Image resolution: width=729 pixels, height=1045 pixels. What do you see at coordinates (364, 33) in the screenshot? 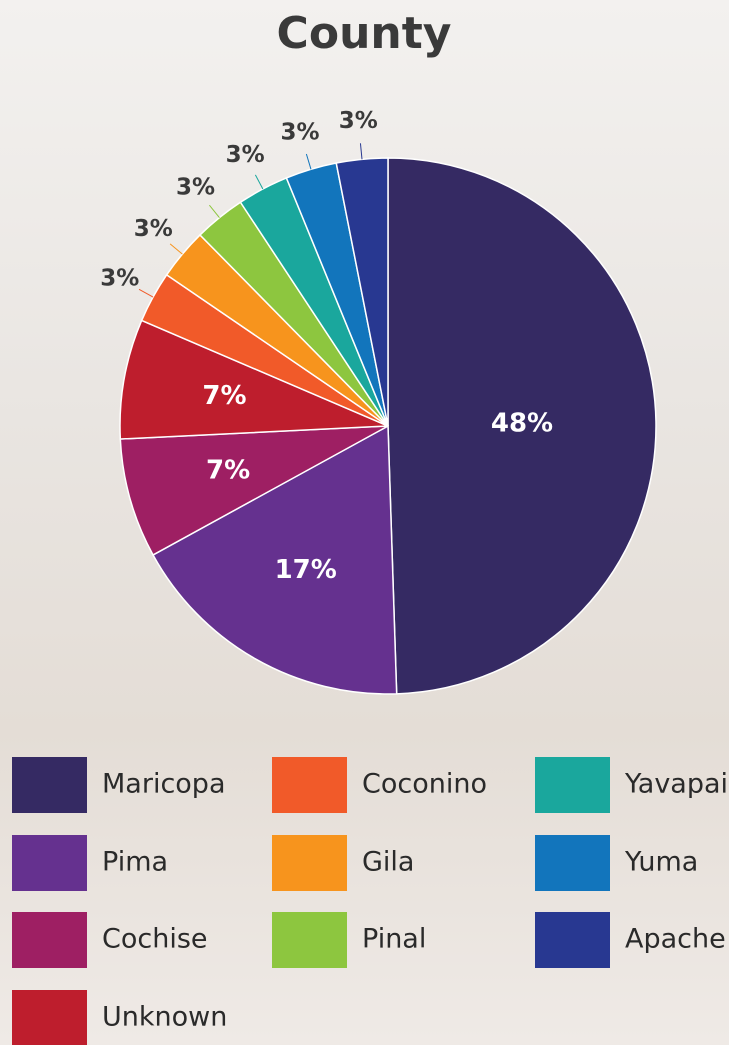
I see `chart-title: County` at bounding box center [364, 33].